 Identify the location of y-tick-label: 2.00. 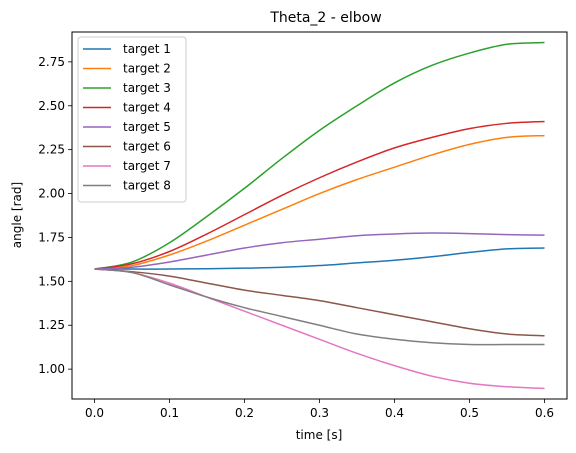
(51, 194).